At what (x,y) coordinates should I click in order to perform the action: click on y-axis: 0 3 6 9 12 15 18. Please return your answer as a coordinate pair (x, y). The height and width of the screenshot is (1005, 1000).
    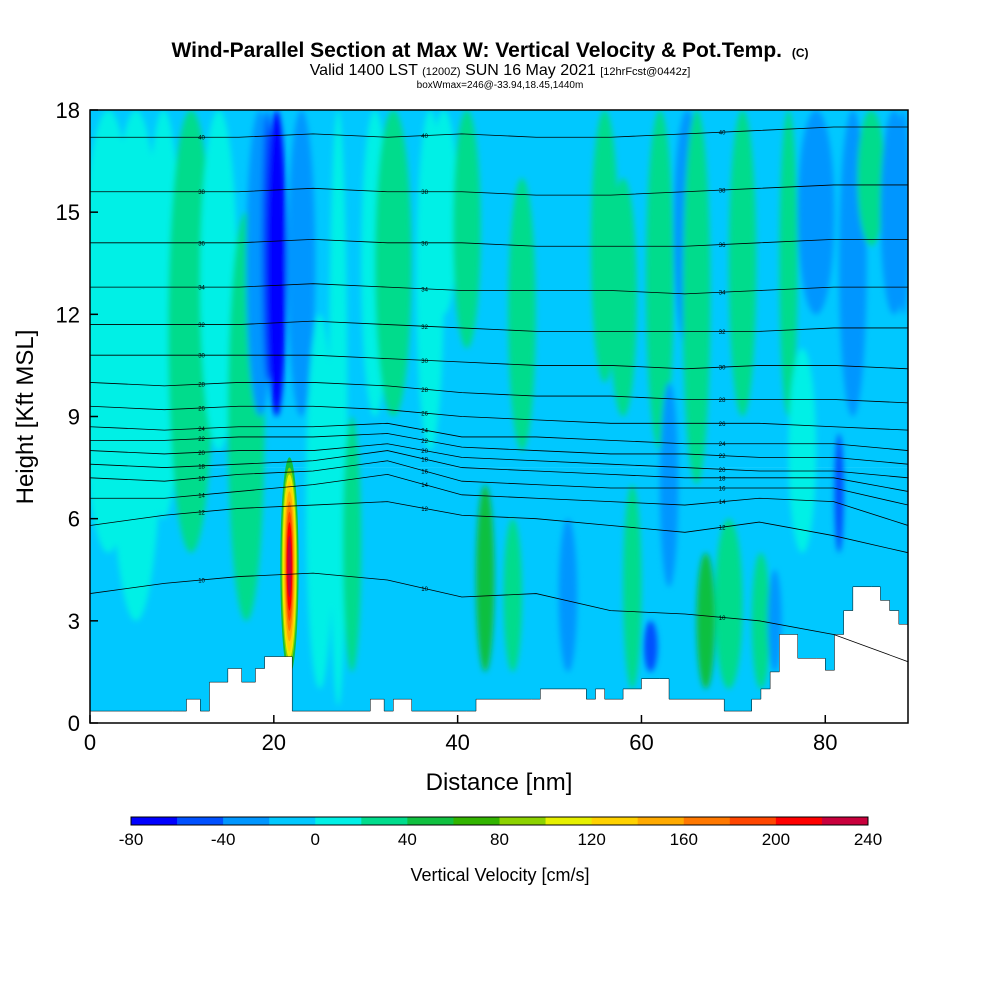
    Looking at the image, I should click on (77, 417).